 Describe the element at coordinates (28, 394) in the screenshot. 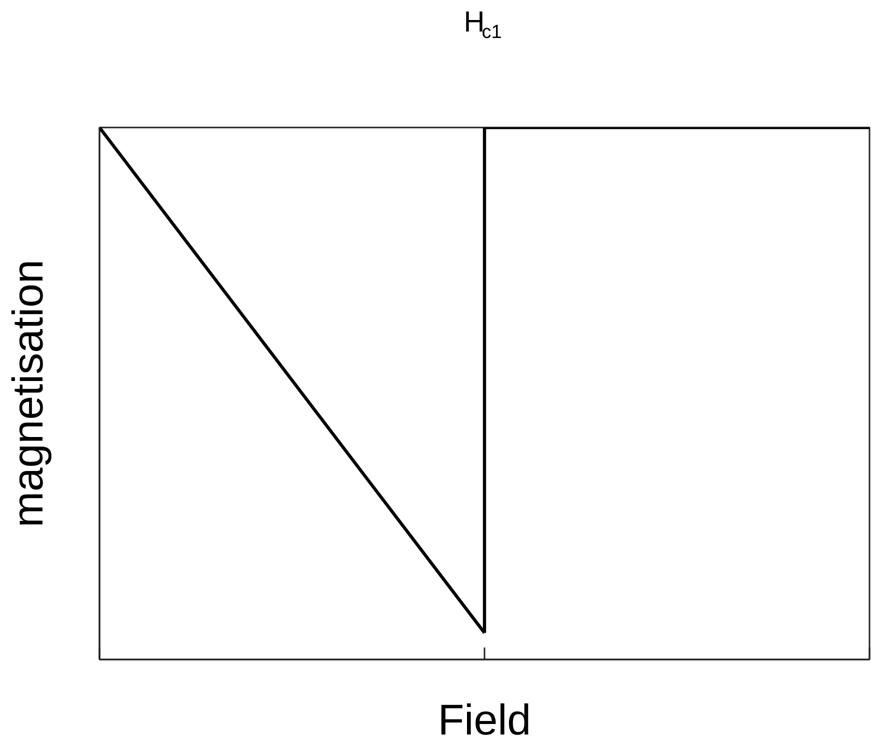

I see `y-axis-title: magnetisation` at that location.